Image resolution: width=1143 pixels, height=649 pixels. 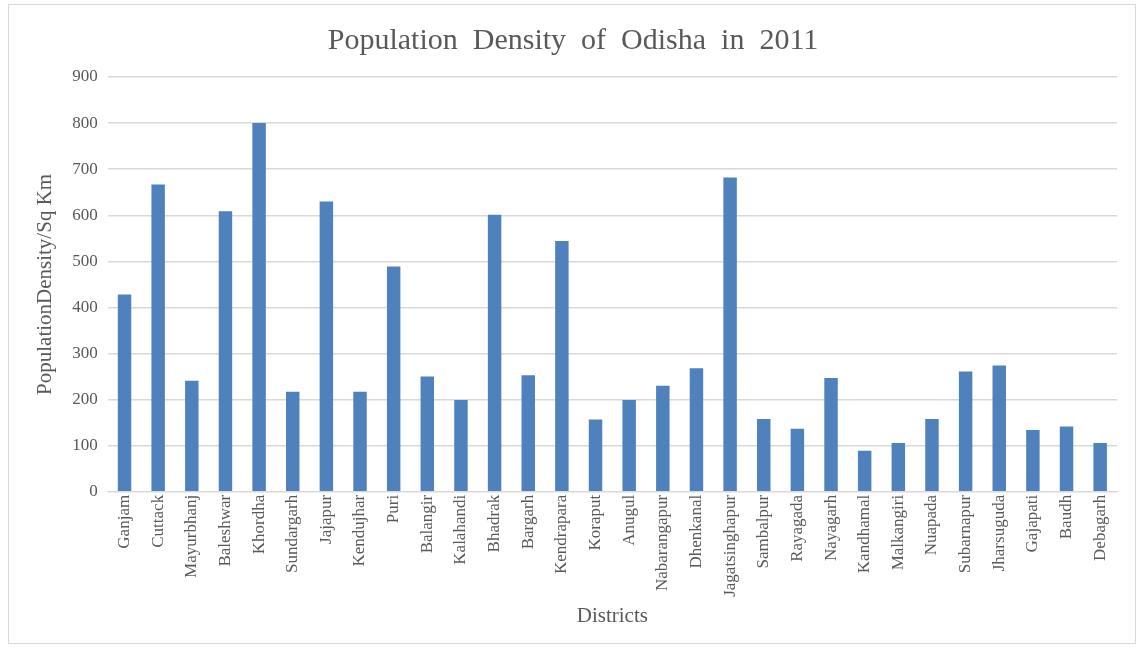 I want to click on y-tick-label: 200, so click(x=85, y=399).